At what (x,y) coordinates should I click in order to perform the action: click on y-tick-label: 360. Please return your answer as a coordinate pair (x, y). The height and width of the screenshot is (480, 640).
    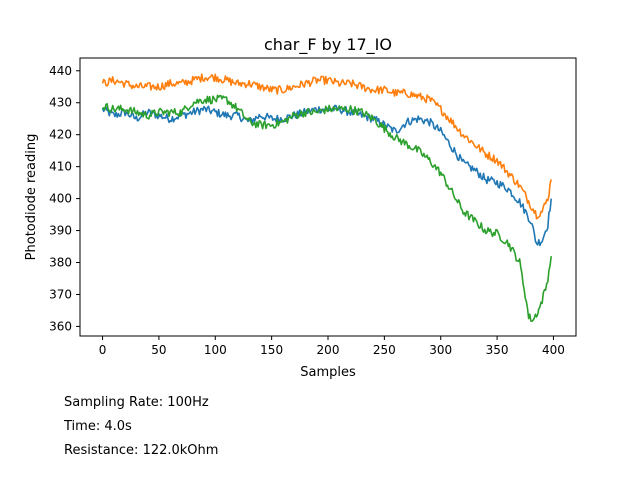
    Looking at the image, I should click on (60, 326).